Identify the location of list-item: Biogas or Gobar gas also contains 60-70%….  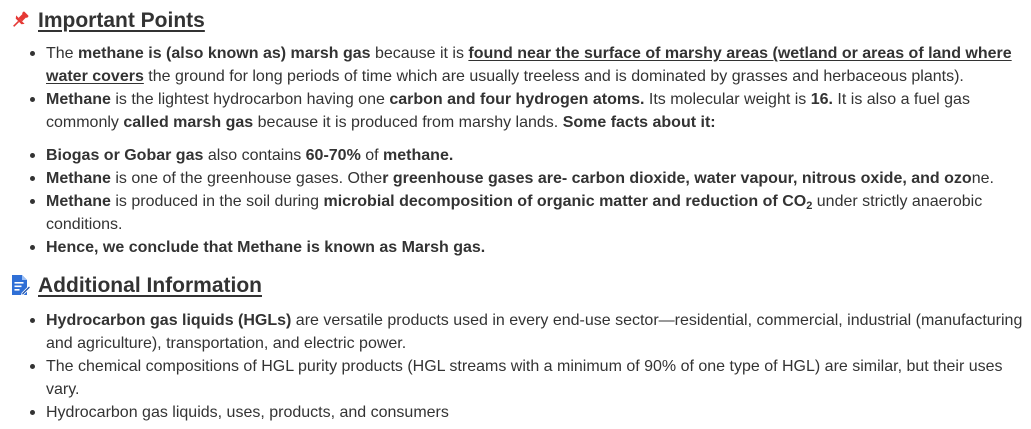
(515, 155).